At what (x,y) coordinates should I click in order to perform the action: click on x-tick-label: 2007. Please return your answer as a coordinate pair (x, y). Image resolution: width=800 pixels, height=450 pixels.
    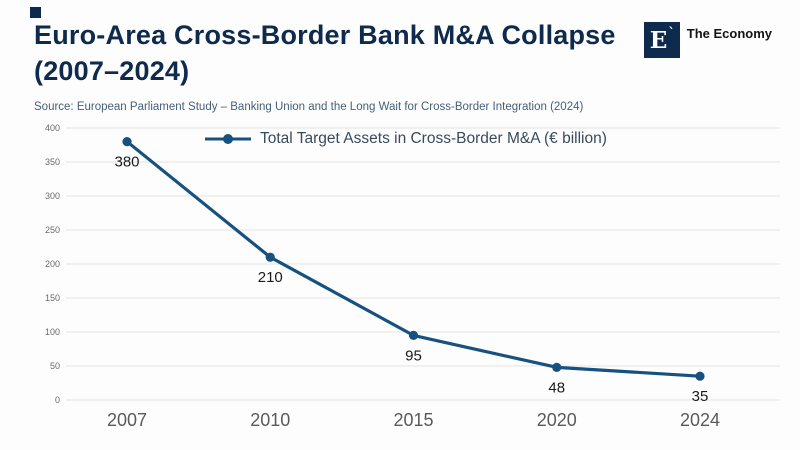
    Looking at the image, I should click on (127, 420).